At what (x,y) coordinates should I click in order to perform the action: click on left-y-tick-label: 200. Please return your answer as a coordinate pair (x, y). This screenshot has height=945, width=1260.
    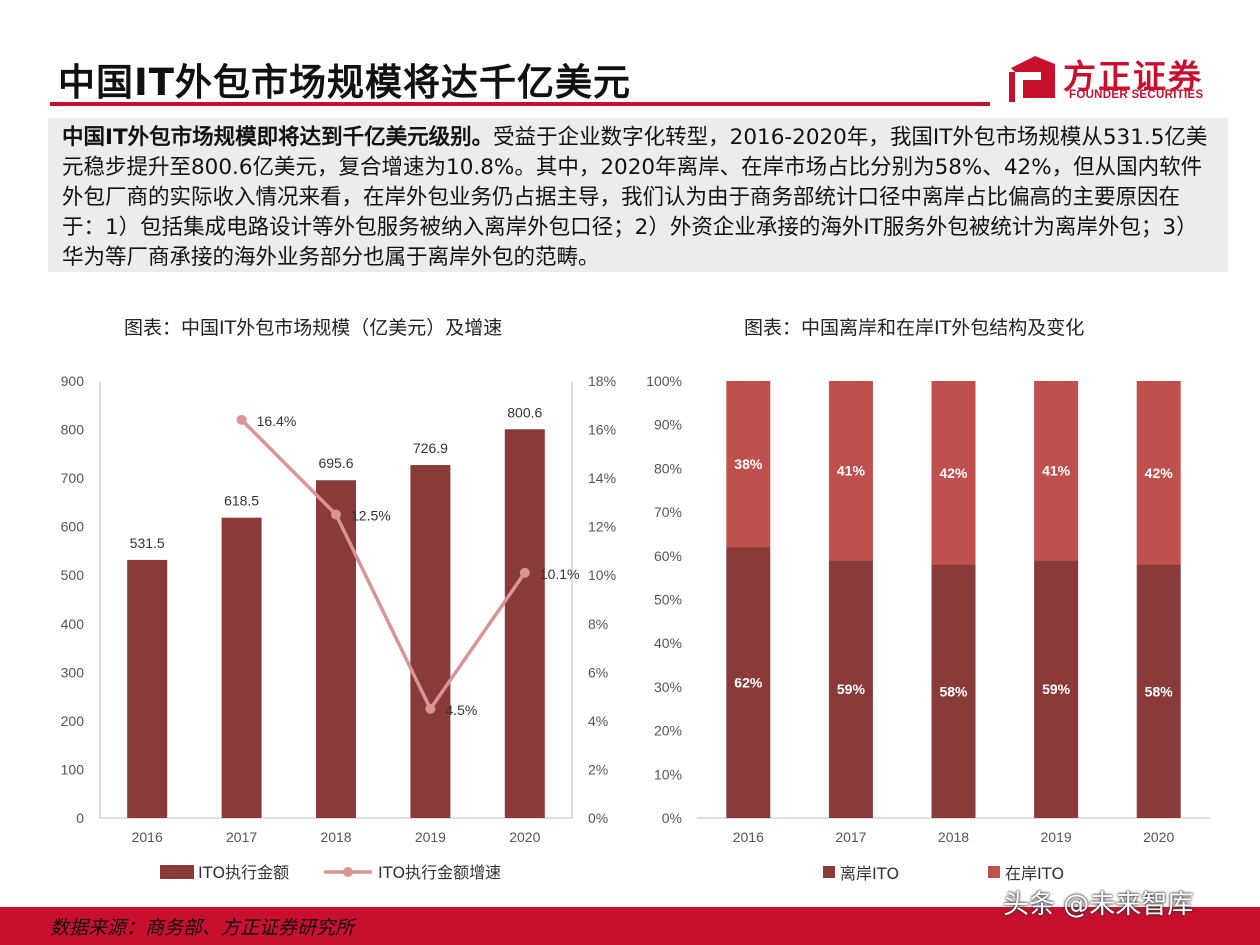
    Looking at the image, I should click on (73, 721).